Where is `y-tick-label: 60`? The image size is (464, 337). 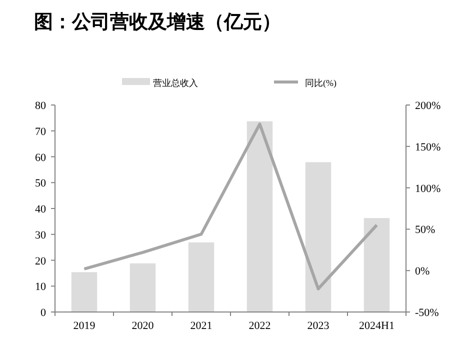 y-tick-label: 60 is located at coordinates (40, 158).